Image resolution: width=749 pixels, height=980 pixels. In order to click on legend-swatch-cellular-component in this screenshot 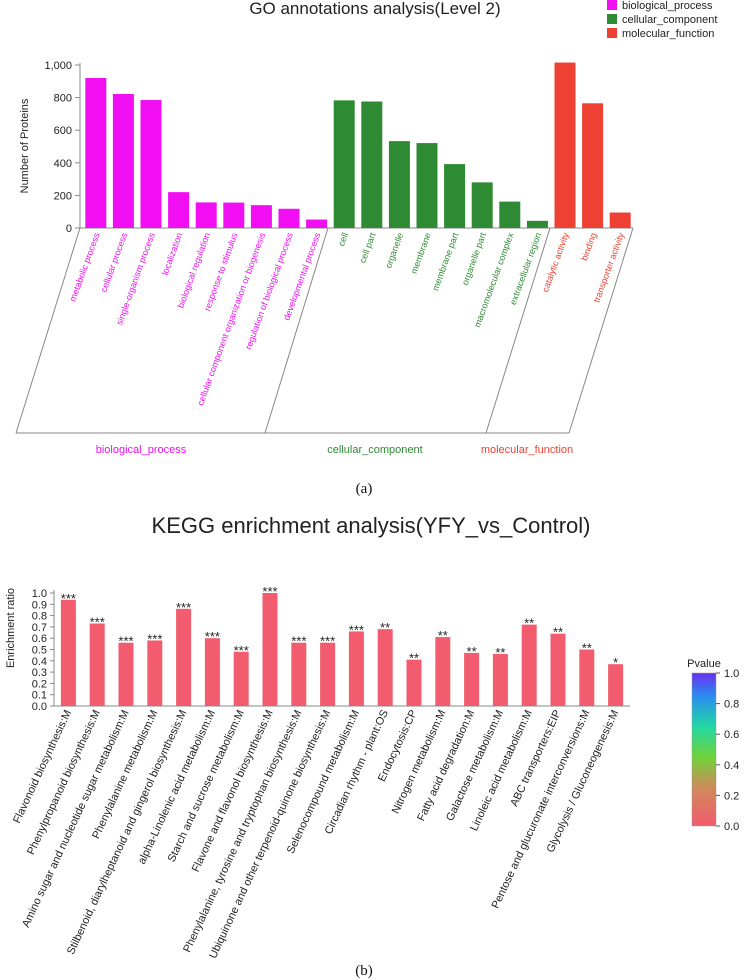, I will do `click(612, 19)`.